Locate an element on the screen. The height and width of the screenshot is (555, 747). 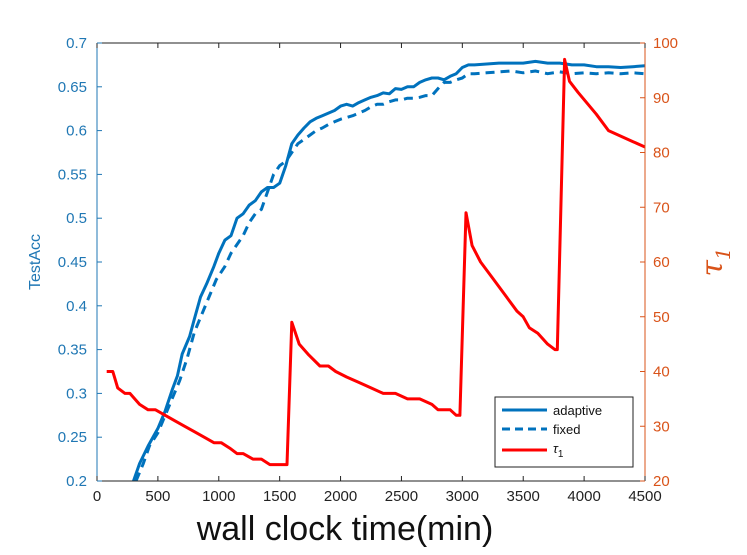
x-tick-label: 500 is located at coordinates (157, 496).